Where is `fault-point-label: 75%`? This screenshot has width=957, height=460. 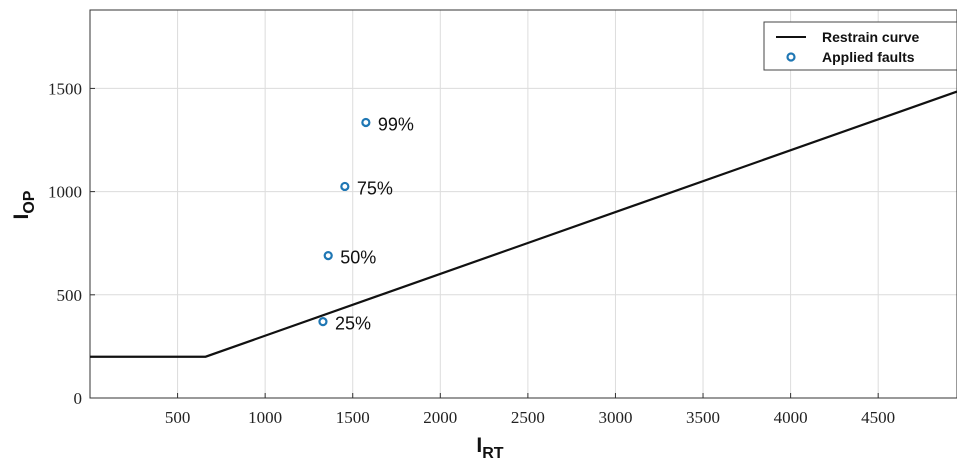 fault-point-label: 75% is located at coordinates (375, 188).